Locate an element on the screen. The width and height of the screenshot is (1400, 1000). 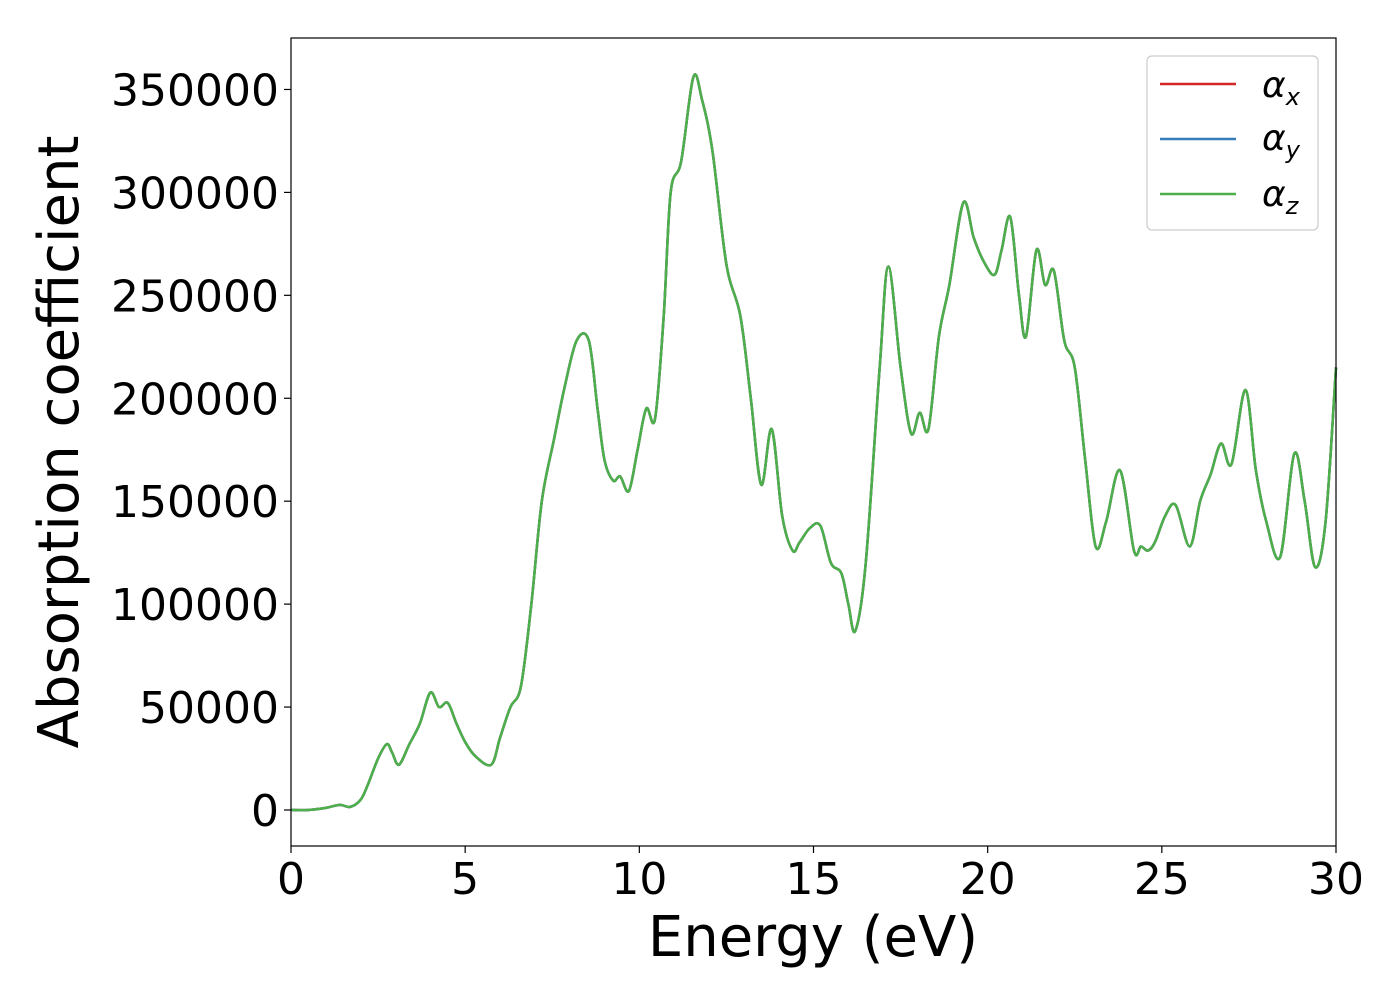
legend-label-alpha-x: αx is located at coordinates (1281, 88).